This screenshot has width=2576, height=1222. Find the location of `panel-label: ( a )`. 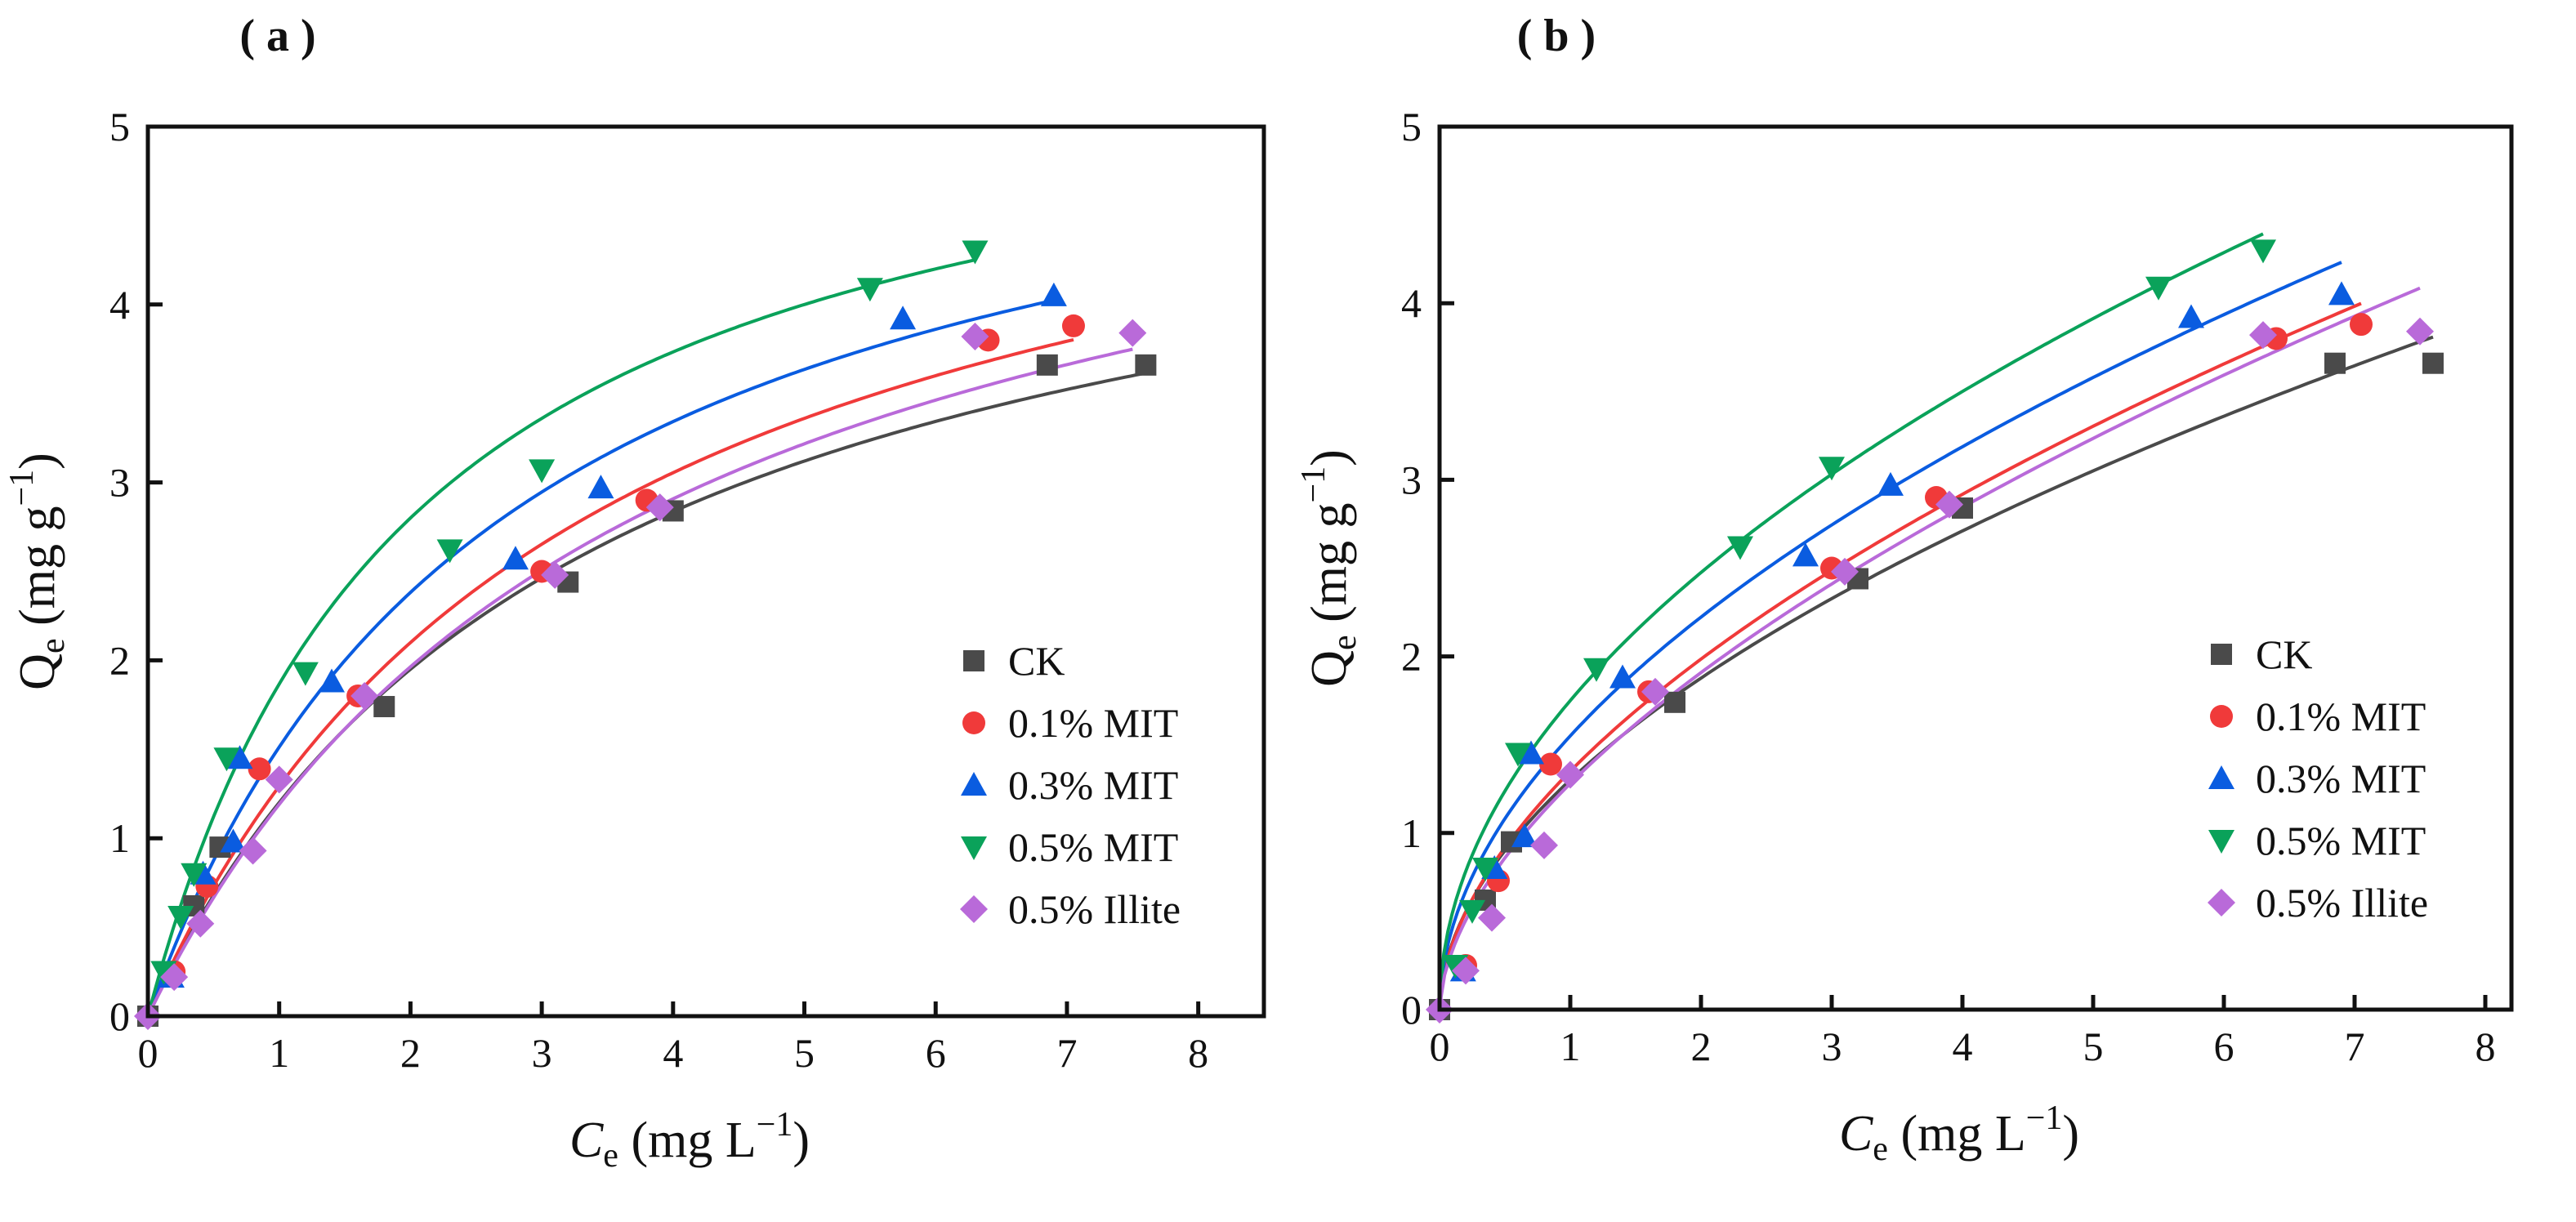

panel-label: ( a ) is located at coordinates (277, 36).